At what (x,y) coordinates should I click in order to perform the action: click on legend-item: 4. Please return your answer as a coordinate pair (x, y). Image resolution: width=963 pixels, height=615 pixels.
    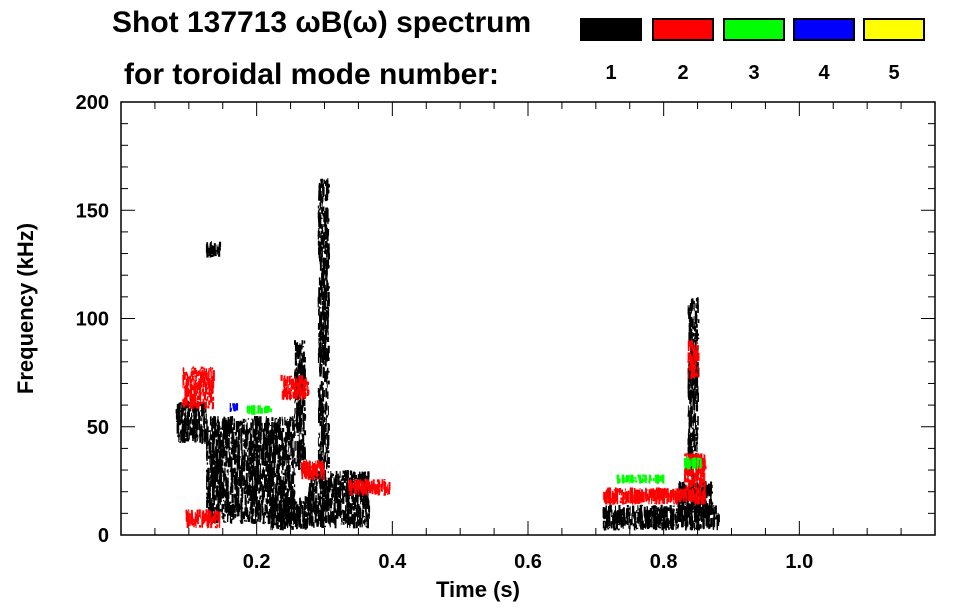
    Looking at the image, I should click on (824, 51).